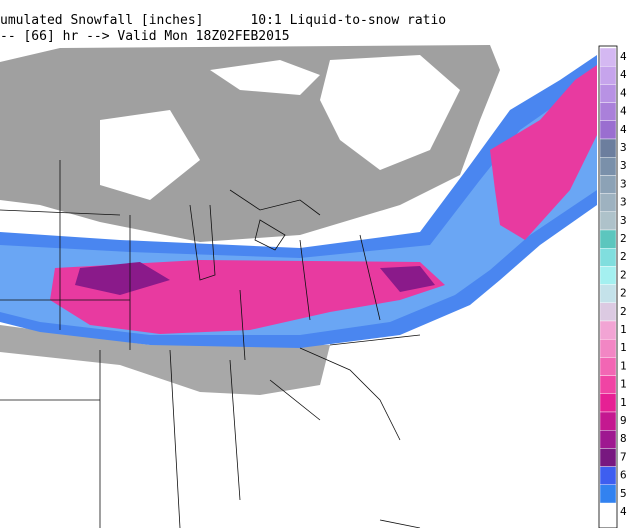  I want to click on colorbar-frame, so click(608, 286).